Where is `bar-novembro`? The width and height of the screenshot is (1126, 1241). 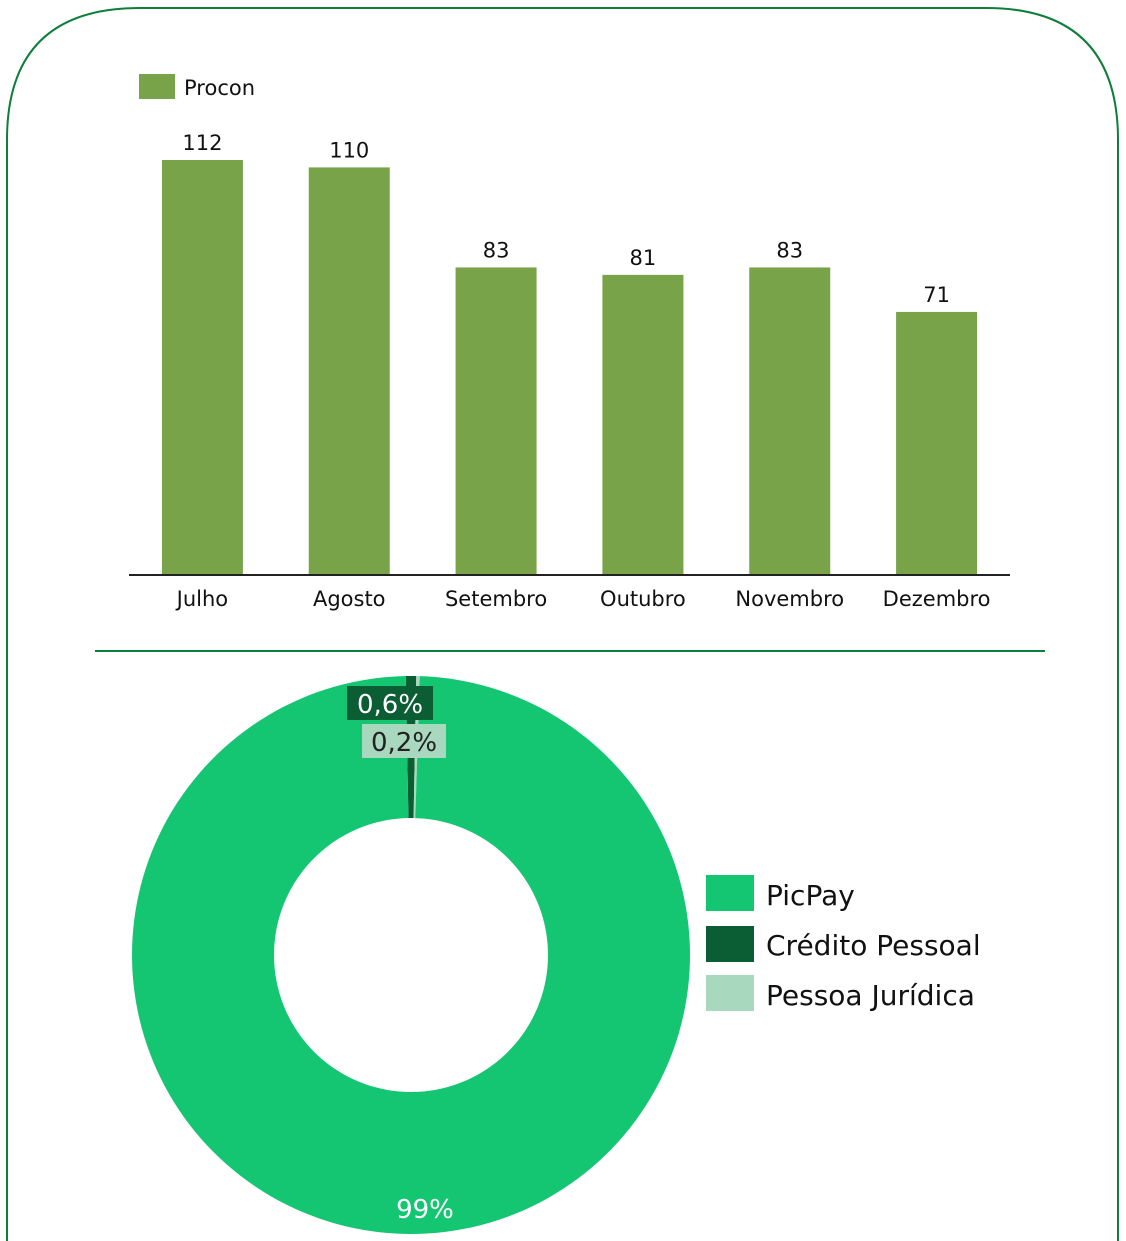 bar-novembro is located at coordinates (790, 421).